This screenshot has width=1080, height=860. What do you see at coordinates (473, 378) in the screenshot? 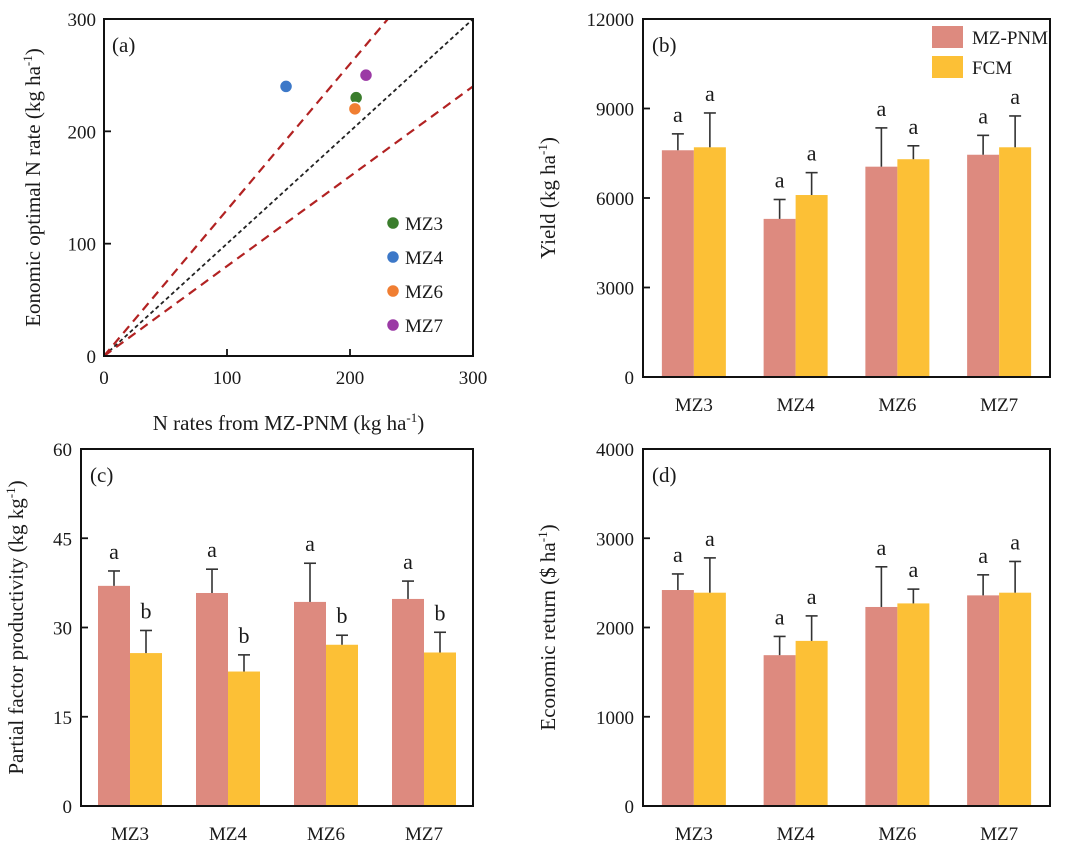
I see `x-tick-label: 300` at bounding box center [473, 378].